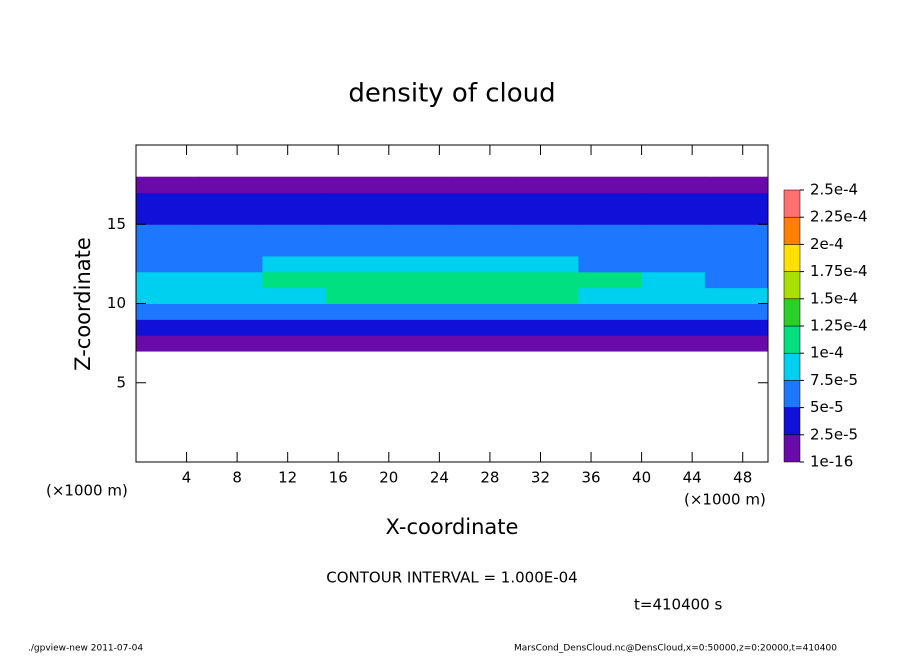  What do you see at coordinates (83, 304) in the screenshot?
I see `y-axis-label: Z-coordinate` at bounding box center [83, 304].